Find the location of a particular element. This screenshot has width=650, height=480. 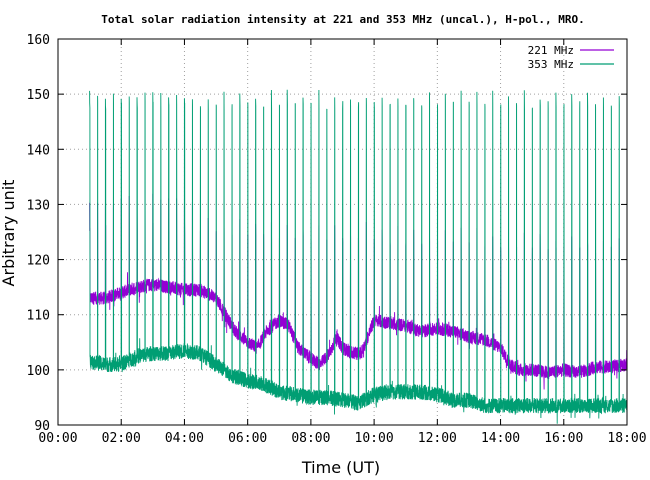

y-tick-label: 120 is located at coordinates (38, 261).